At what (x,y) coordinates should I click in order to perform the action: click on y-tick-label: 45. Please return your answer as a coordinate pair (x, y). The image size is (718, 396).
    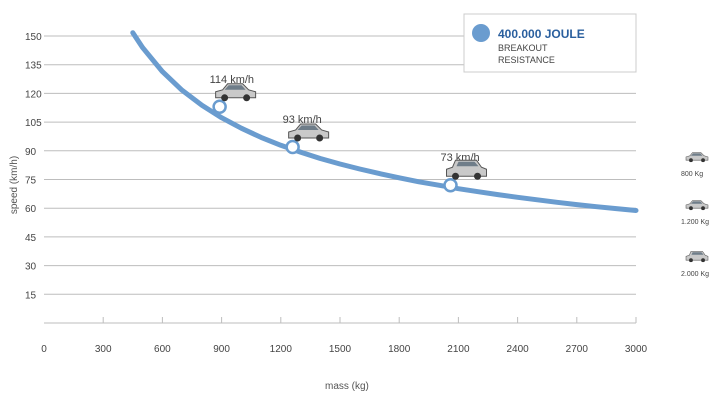
    Looking at the image, I should click on (31, 238).